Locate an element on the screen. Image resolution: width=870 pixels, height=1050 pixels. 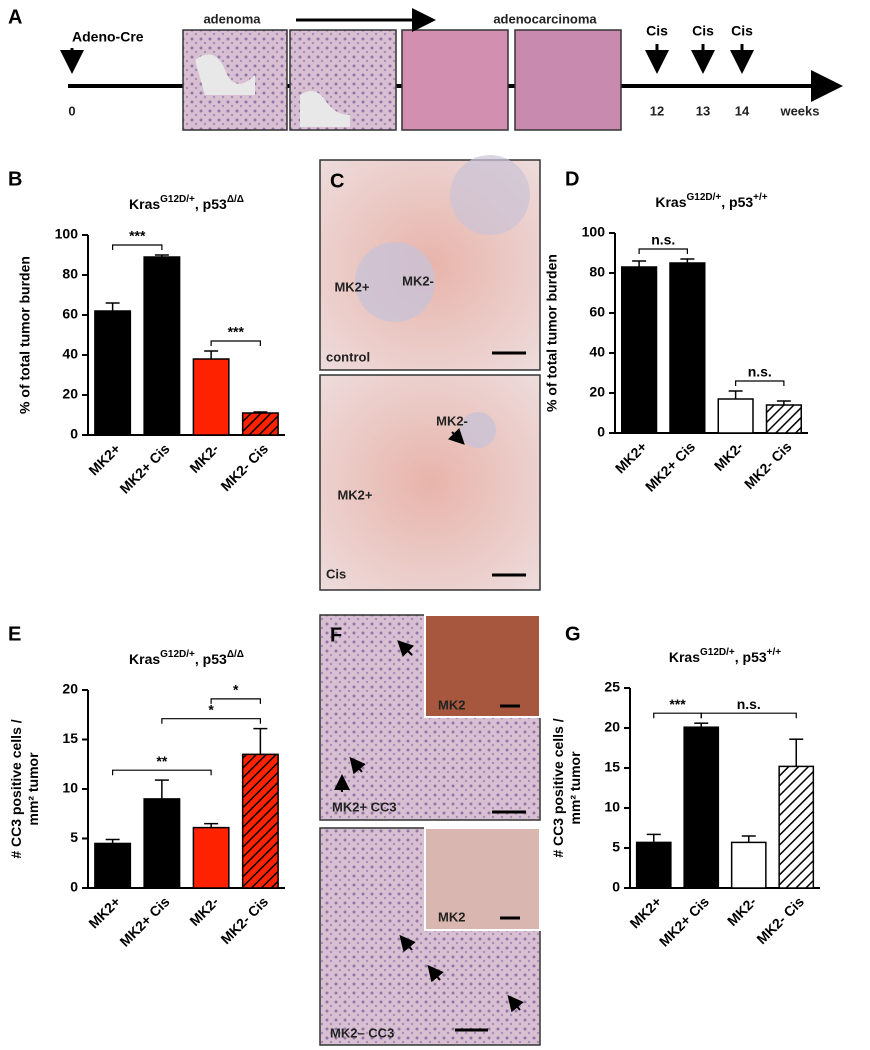
image-caption: Cis is located at coordinates (336, 573).